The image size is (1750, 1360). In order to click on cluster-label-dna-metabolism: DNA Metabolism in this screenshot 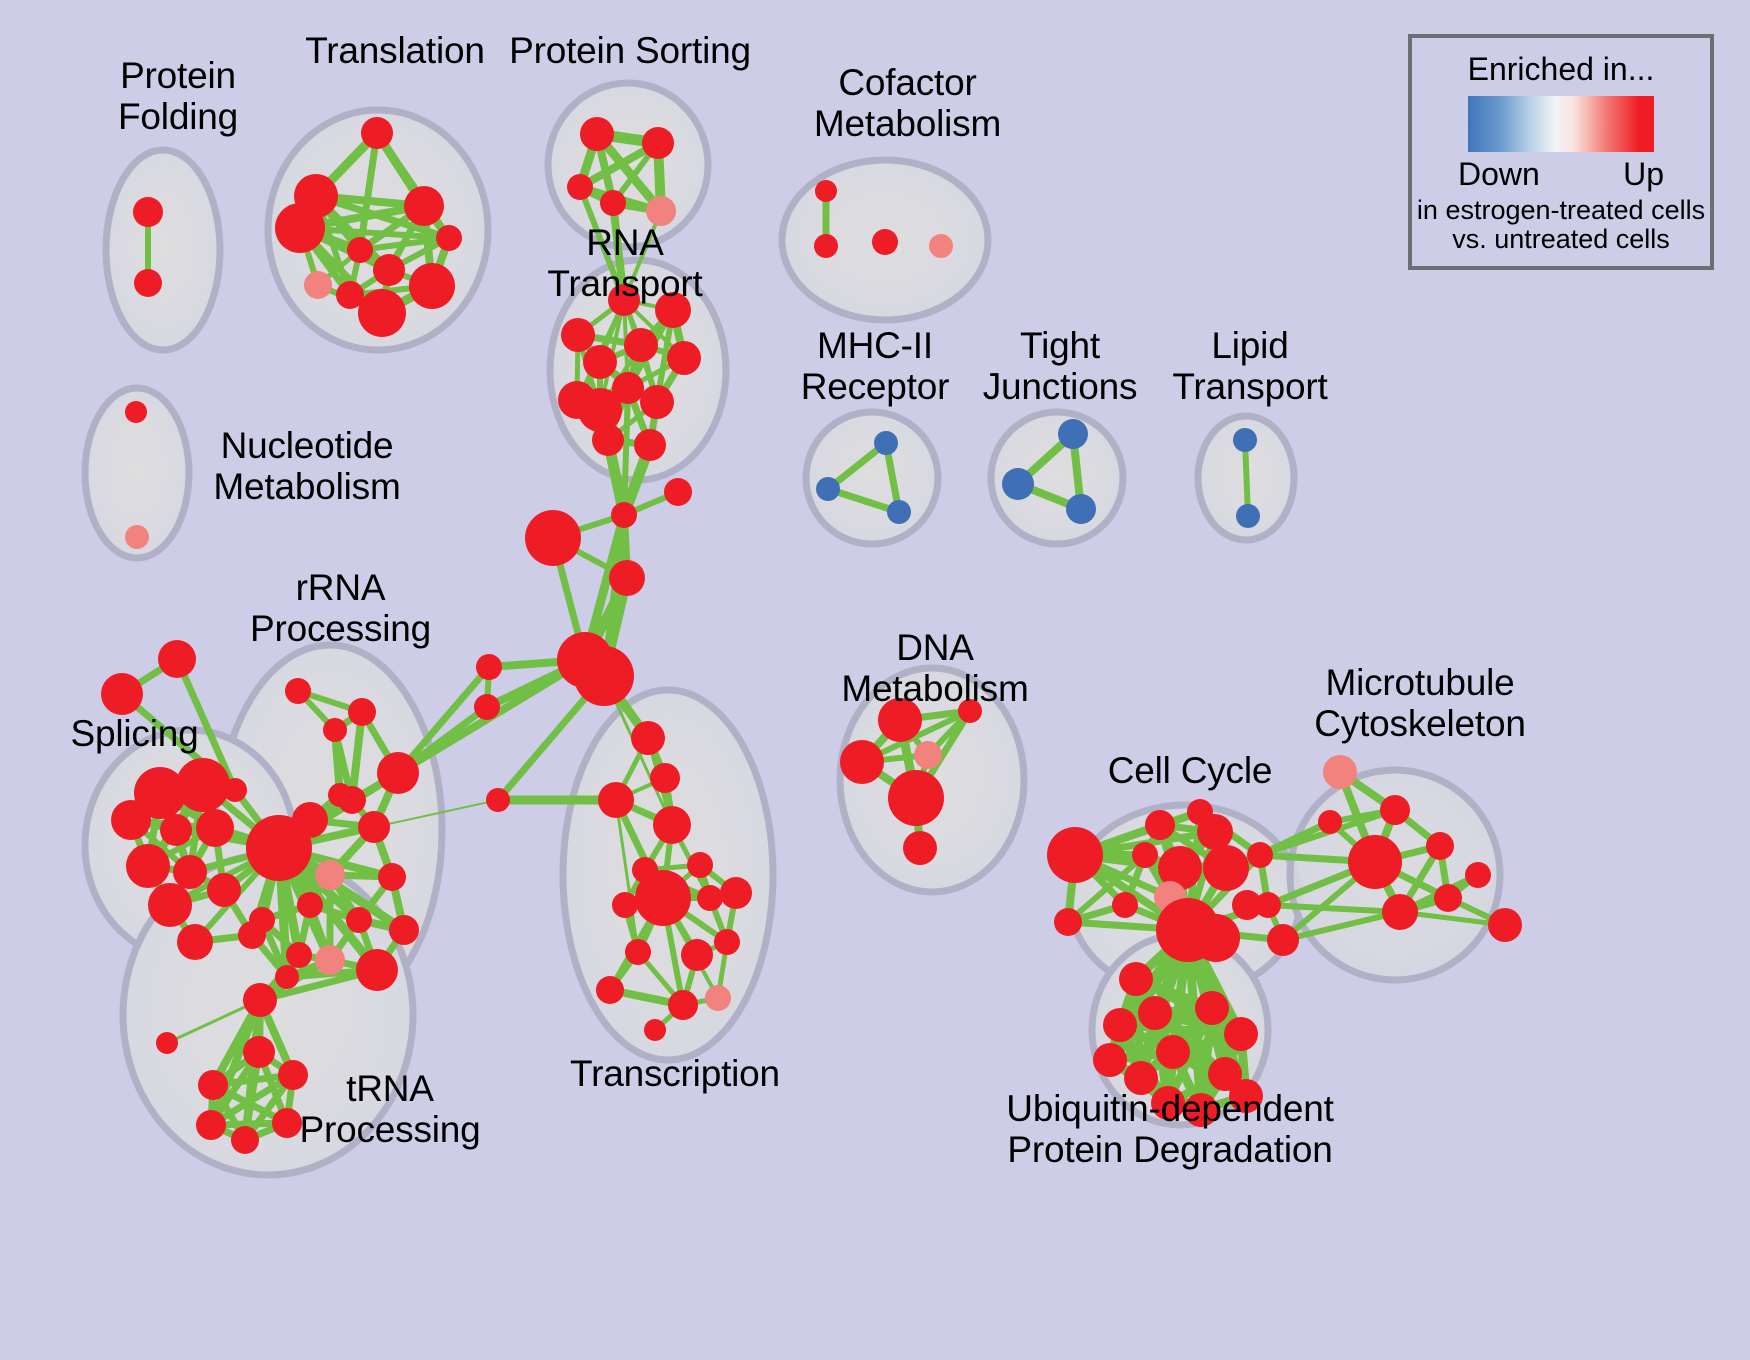, I will do `click(935, 668)`.